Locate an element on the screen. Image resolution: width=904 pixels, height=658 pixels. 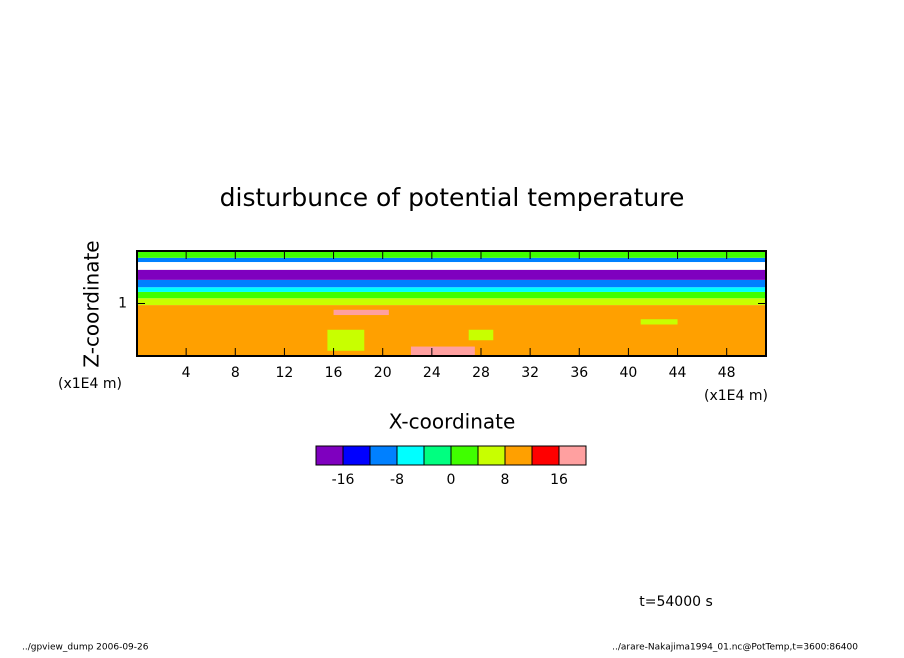
colorbar-tick-label: -16 is located at coordinates (343, 480).